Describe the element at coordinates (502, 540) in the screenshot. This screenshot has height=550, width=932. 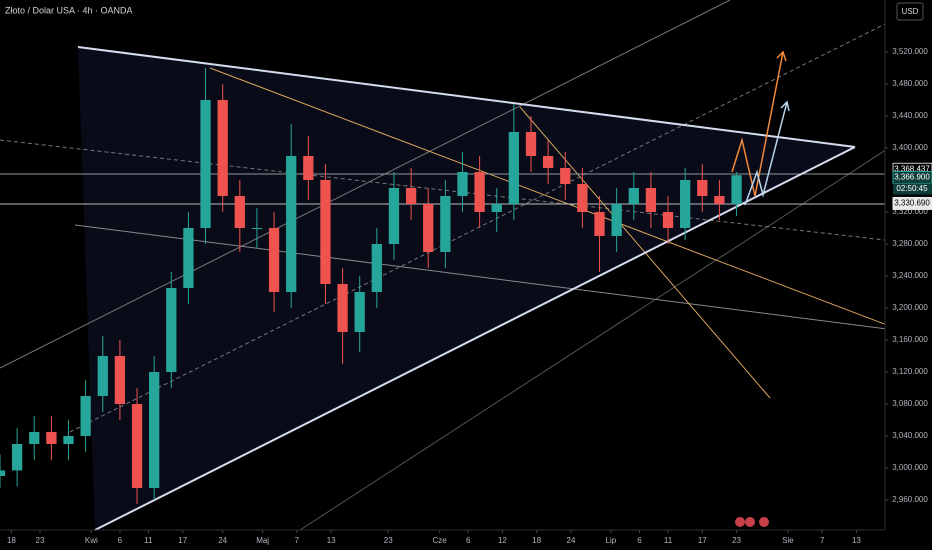
I see `x-tick-label: 12` at that location.